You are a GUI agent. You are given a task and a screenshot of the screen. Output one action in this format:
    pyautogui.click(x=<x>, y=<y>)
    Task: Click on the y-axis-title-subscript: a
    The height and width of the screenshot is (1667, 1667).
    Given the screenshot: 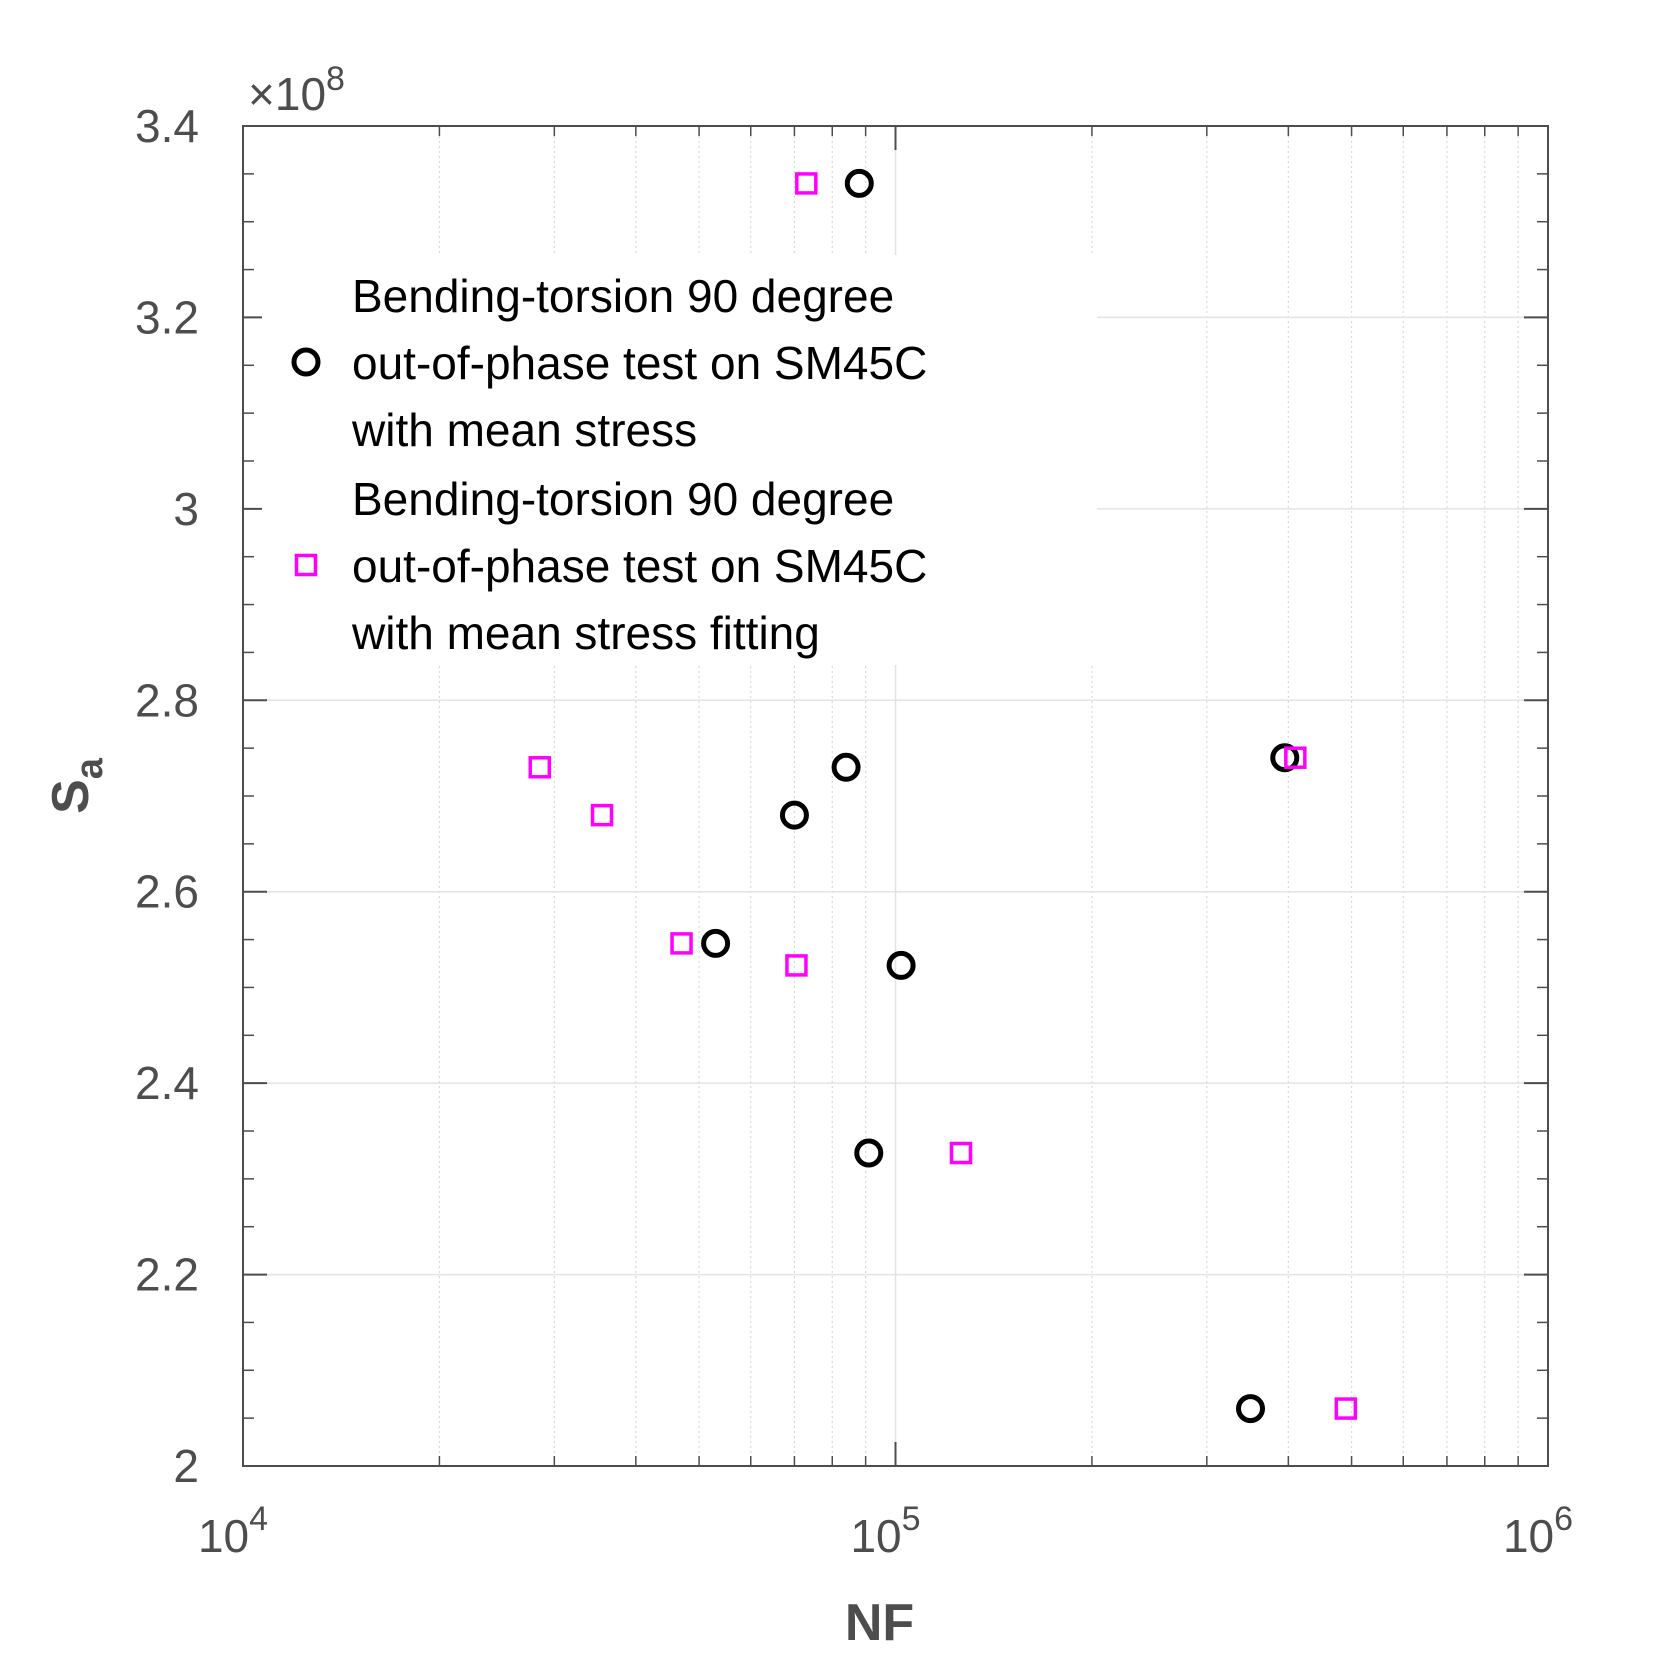 What is the action you would take?
    pyautogui.click(x=90, y=768)
    